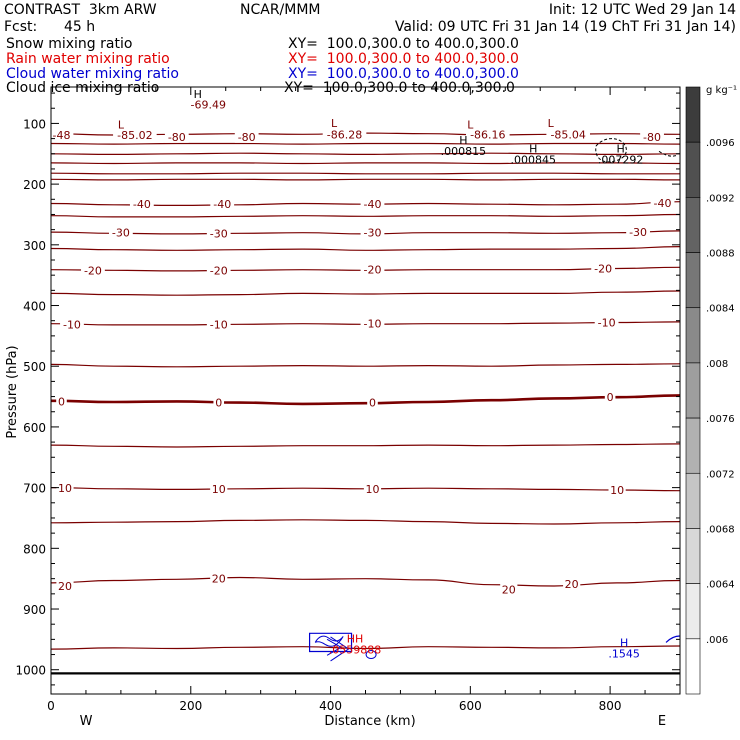  Describe the element at coordinates (83, 88) in the screenshot. I see `field-name-cloud-ice: Cloud ice mixing ratio` at that location.